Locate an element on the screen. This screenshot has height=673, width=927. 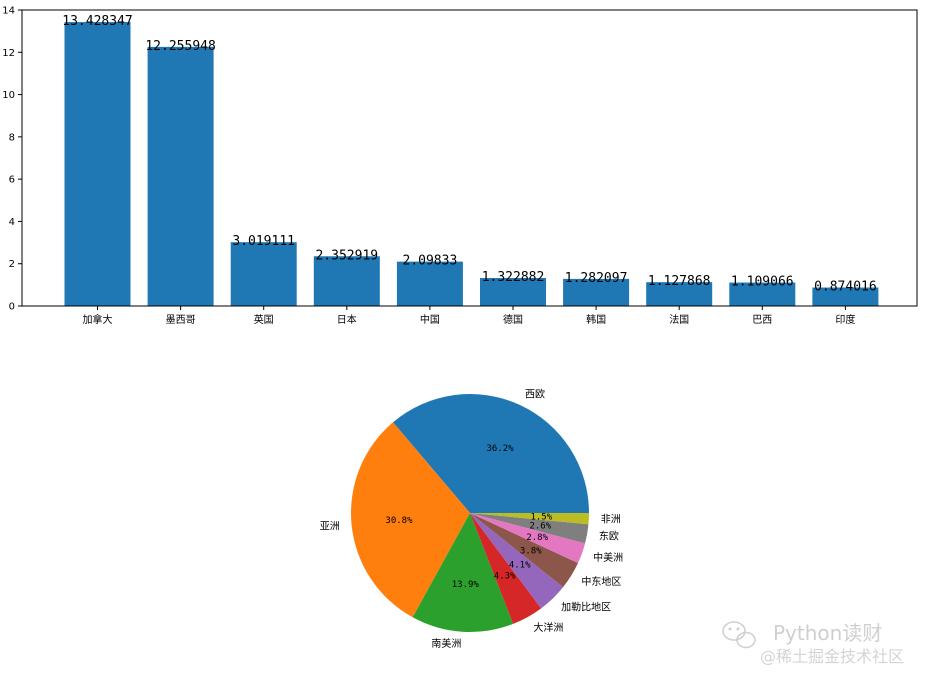
pie-percent-label: 36.2% is located at coordinates (500, 449).